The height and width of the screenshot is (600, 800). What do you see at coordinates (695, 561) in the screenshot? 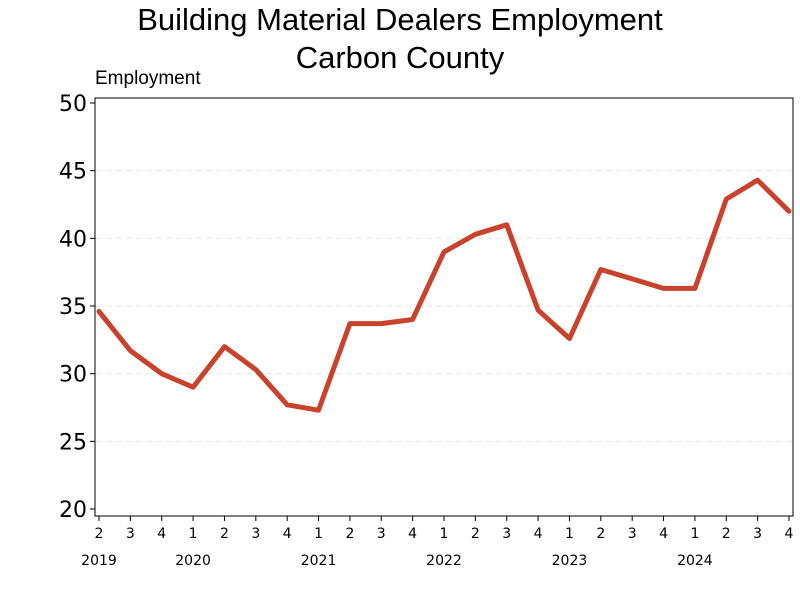
I see `year-label: 2024` at bounding box center [695, 561].